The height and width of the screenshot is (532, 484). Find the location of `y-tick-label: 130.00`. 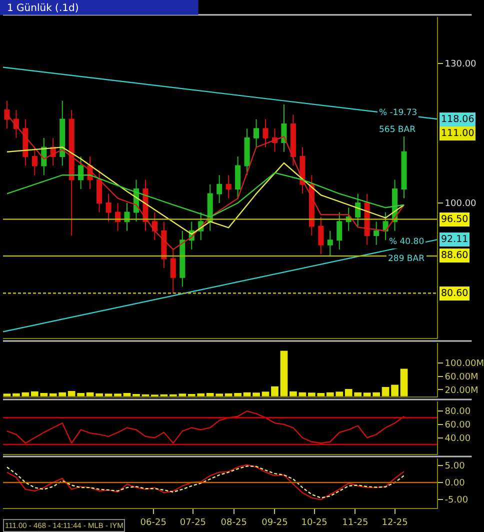

y-tick-label: 130.00 is located at coordinates (460, 65).